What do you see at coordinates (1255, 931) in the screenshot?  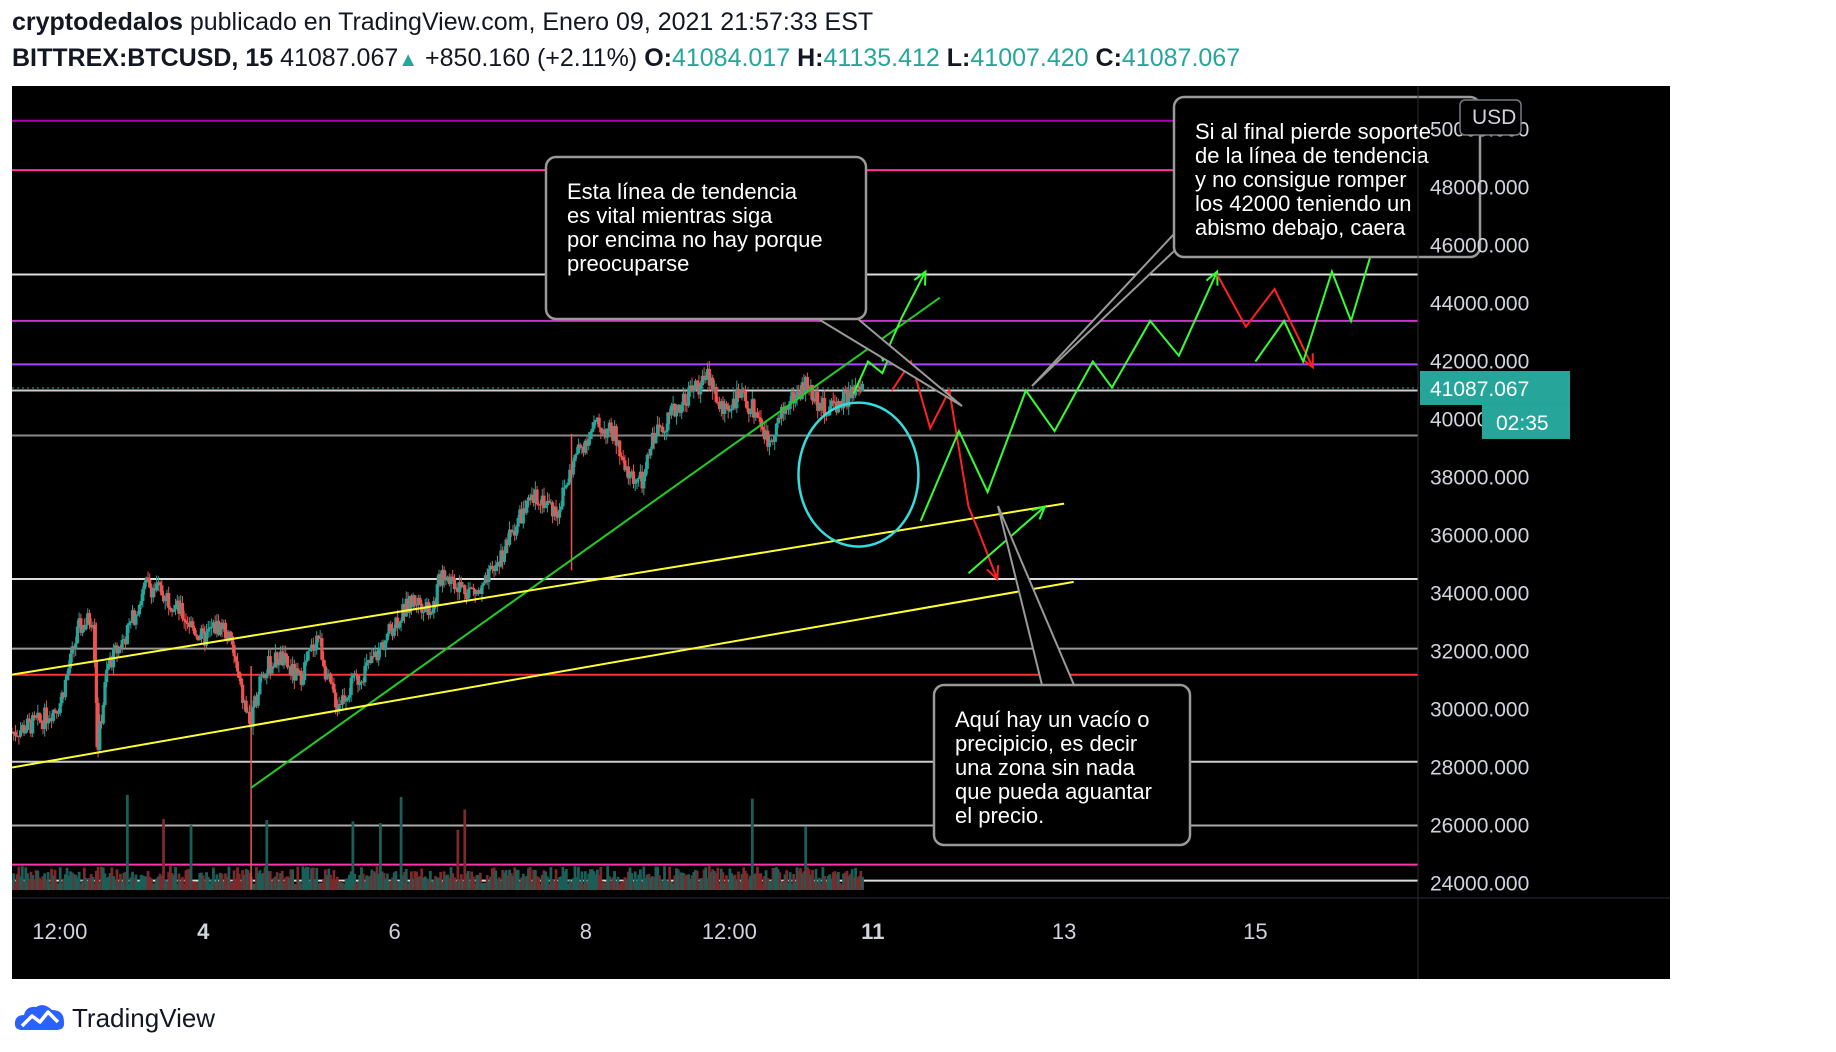 I see `time-tick-label: 15` at bounding box center [1255, 931].